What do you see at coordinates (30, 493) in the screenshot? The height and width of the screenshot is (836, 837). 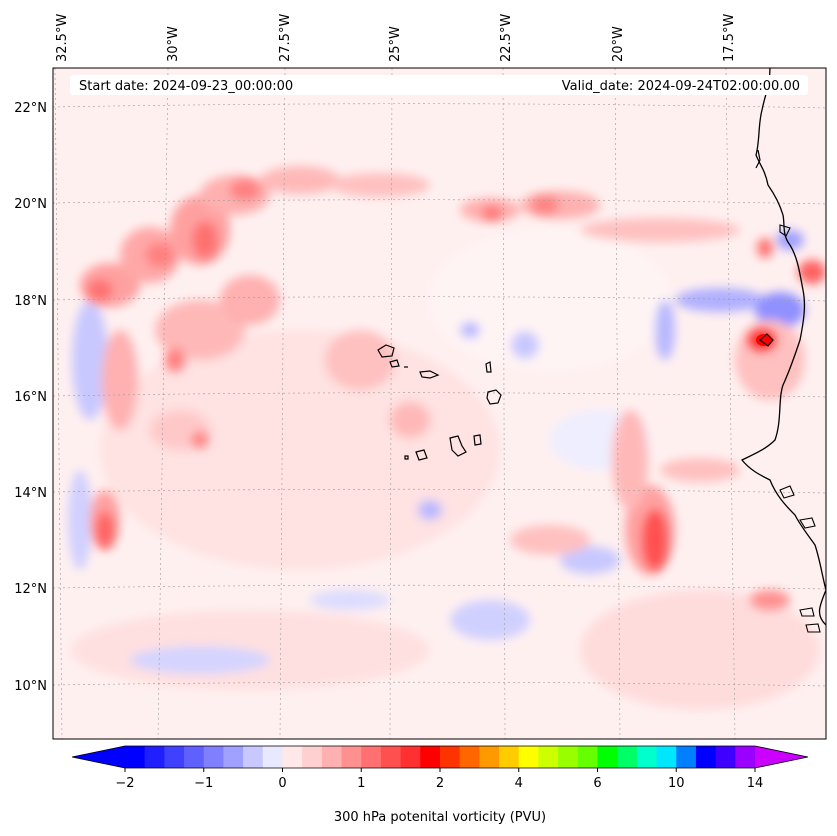 I see `lat-label: 14°N` at bounding box center [30, 493].